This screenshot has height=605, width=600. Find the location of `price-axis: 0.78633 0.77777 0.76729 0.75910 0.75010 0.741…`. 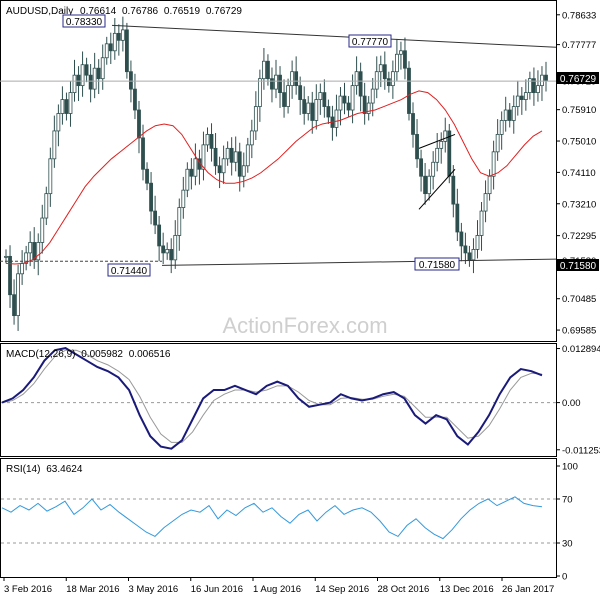

price-axis: 0.78633 0.77777 0.76729 0.75910 0.75010 0.741… is located at coordinates (576, 173).